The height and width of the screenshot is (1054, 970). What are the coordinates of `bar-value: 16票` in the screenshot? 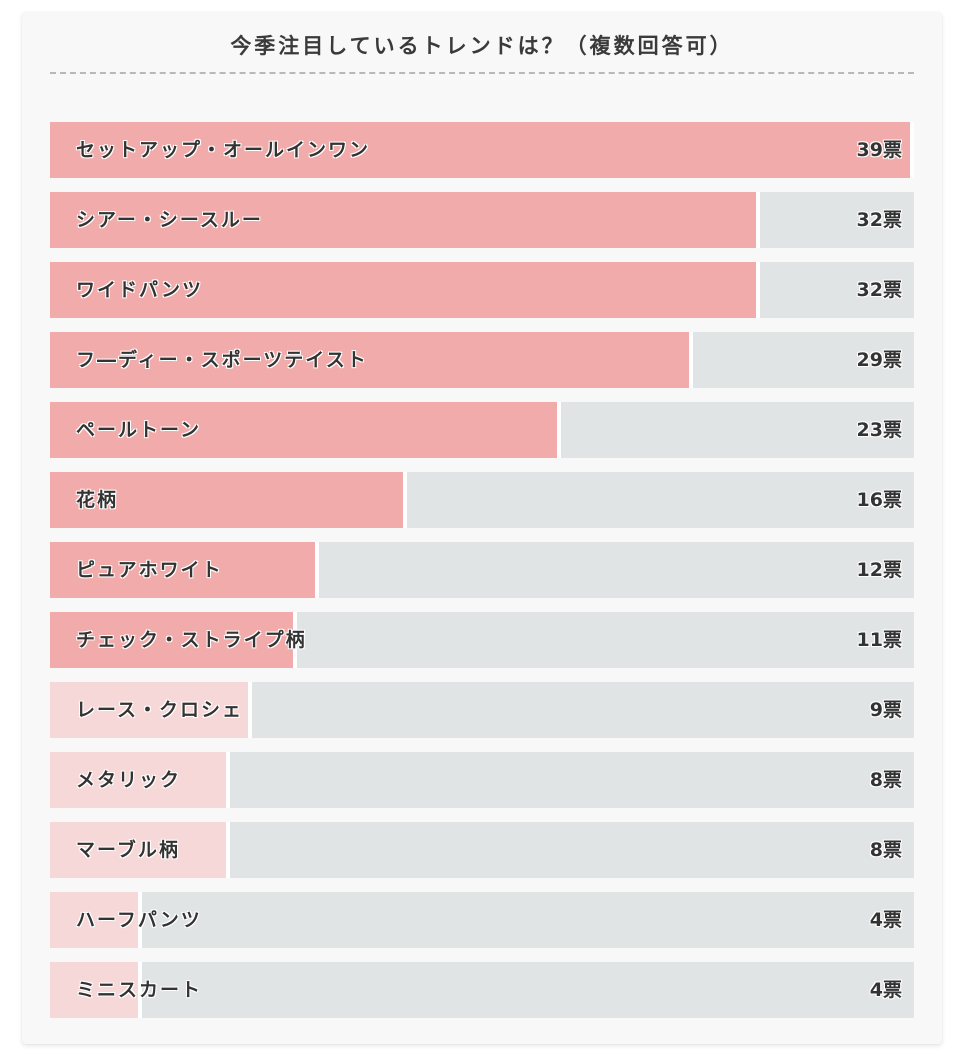 It's located at (879, 500).